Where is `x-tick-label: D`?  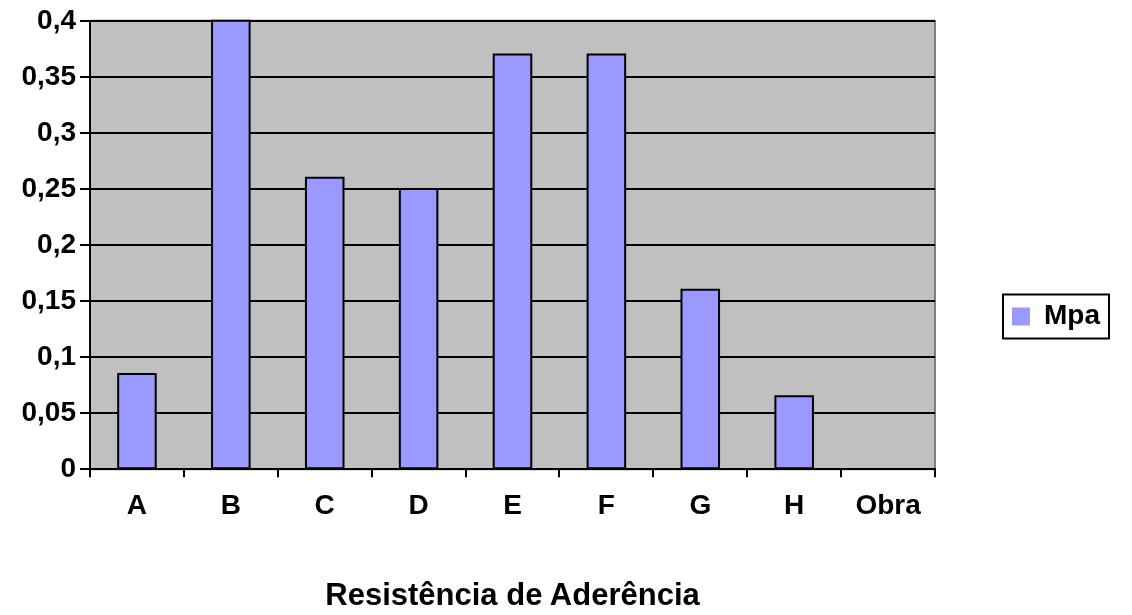 x-tick-label: D is located at coordinates (418, 504).